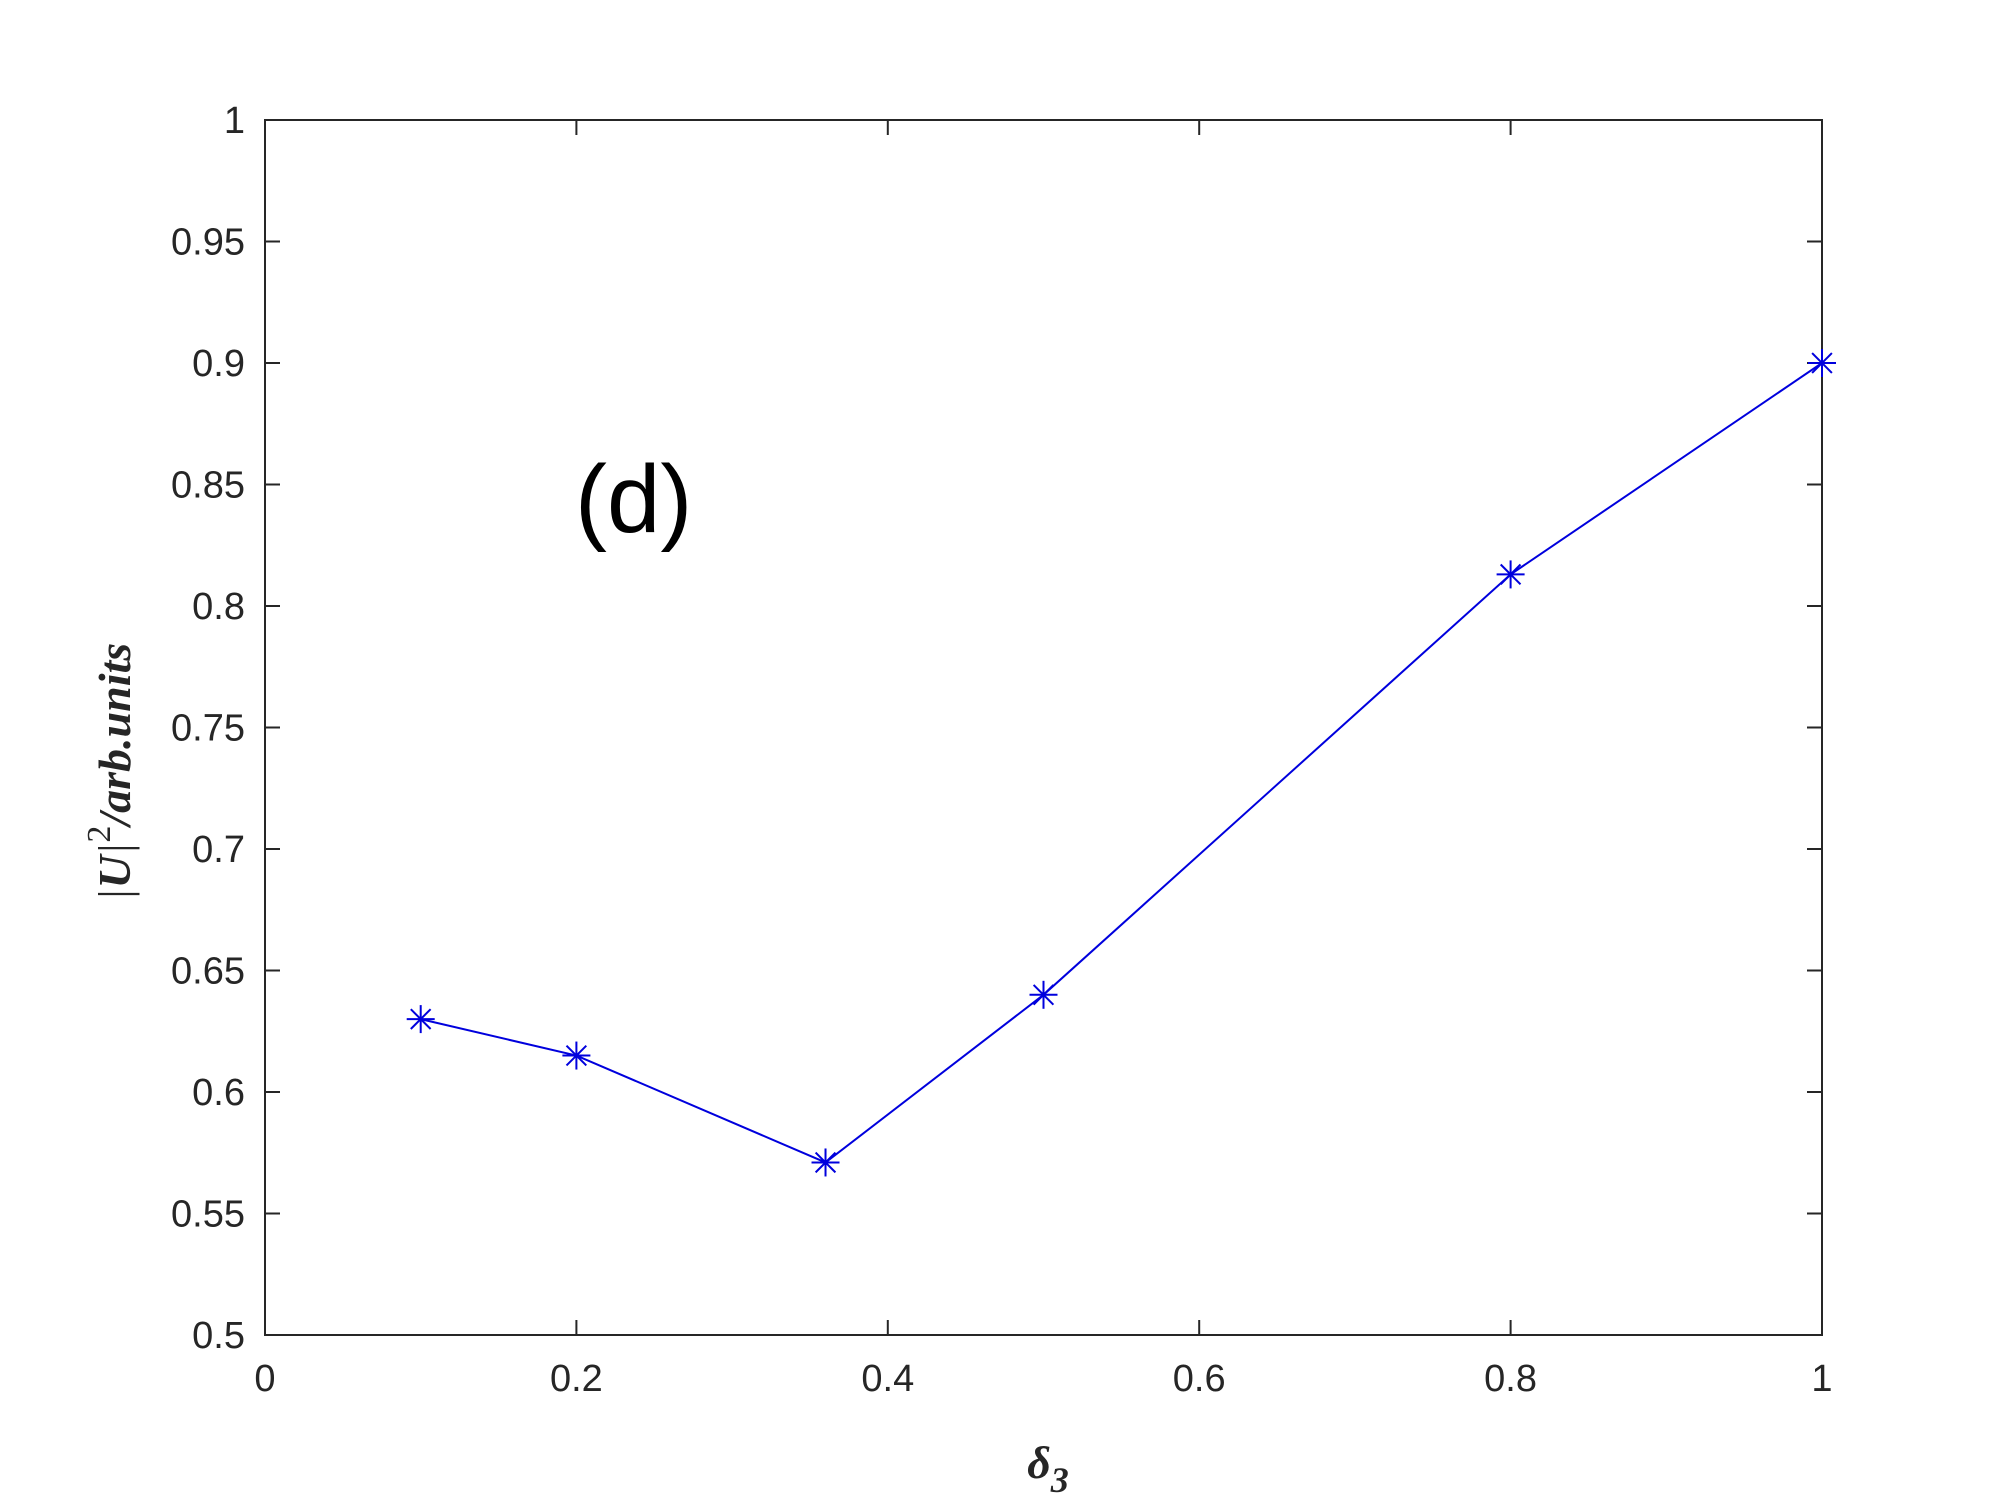 The width and height of the screenshot is (2000, 1503). Describe the element at coordinates (1821, 1379) in the screenshot. I see `x-tick-label: 1` at that location.